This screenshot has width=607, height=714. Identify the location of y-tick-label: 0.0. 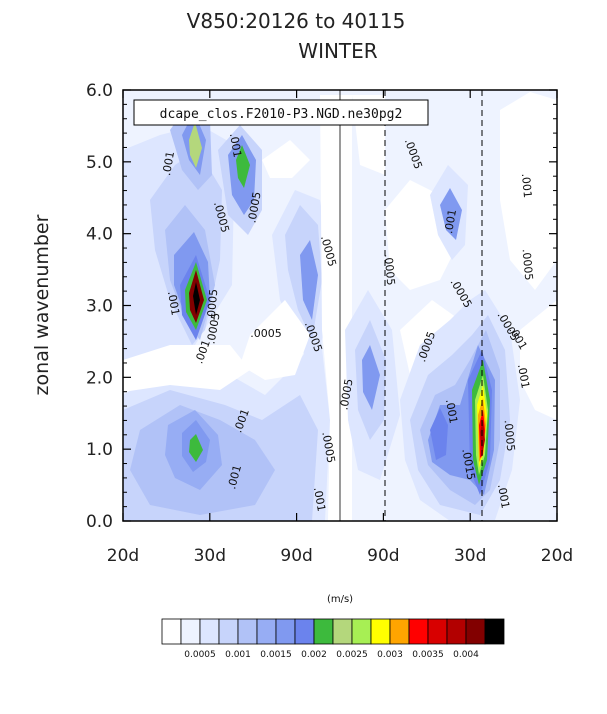
(99, 522).